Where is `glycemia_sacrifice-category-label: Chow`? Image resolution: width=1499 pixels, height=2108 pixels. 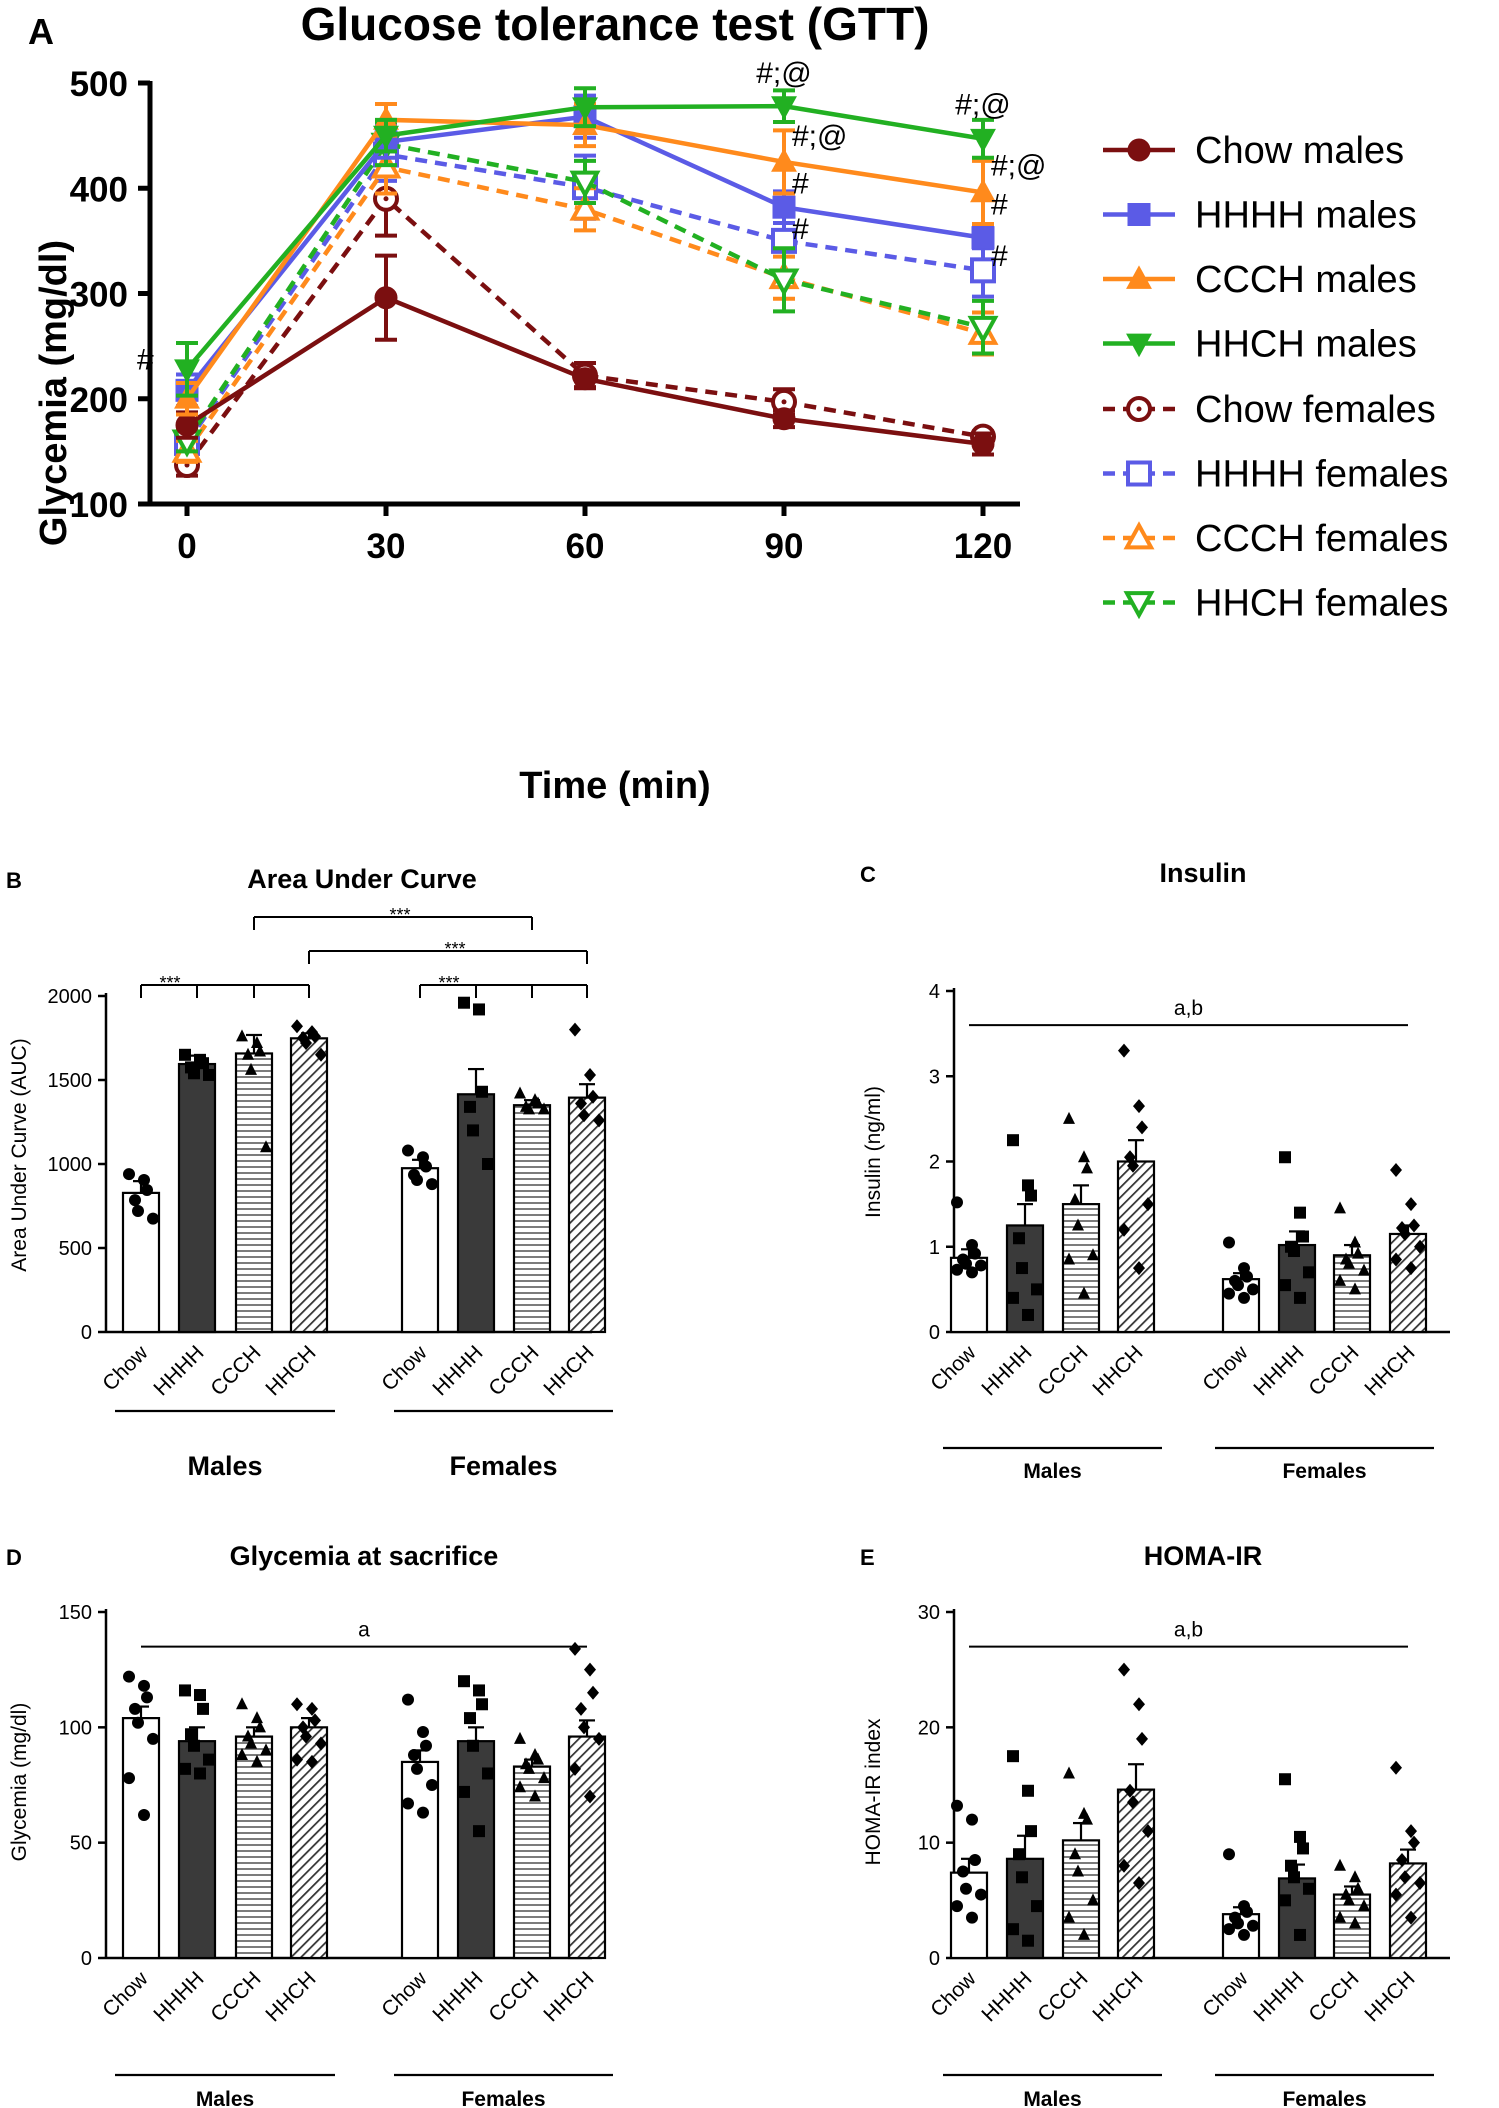 glycemia_sacrifice-category-label: Chow is located at coordinates (125, 1994).